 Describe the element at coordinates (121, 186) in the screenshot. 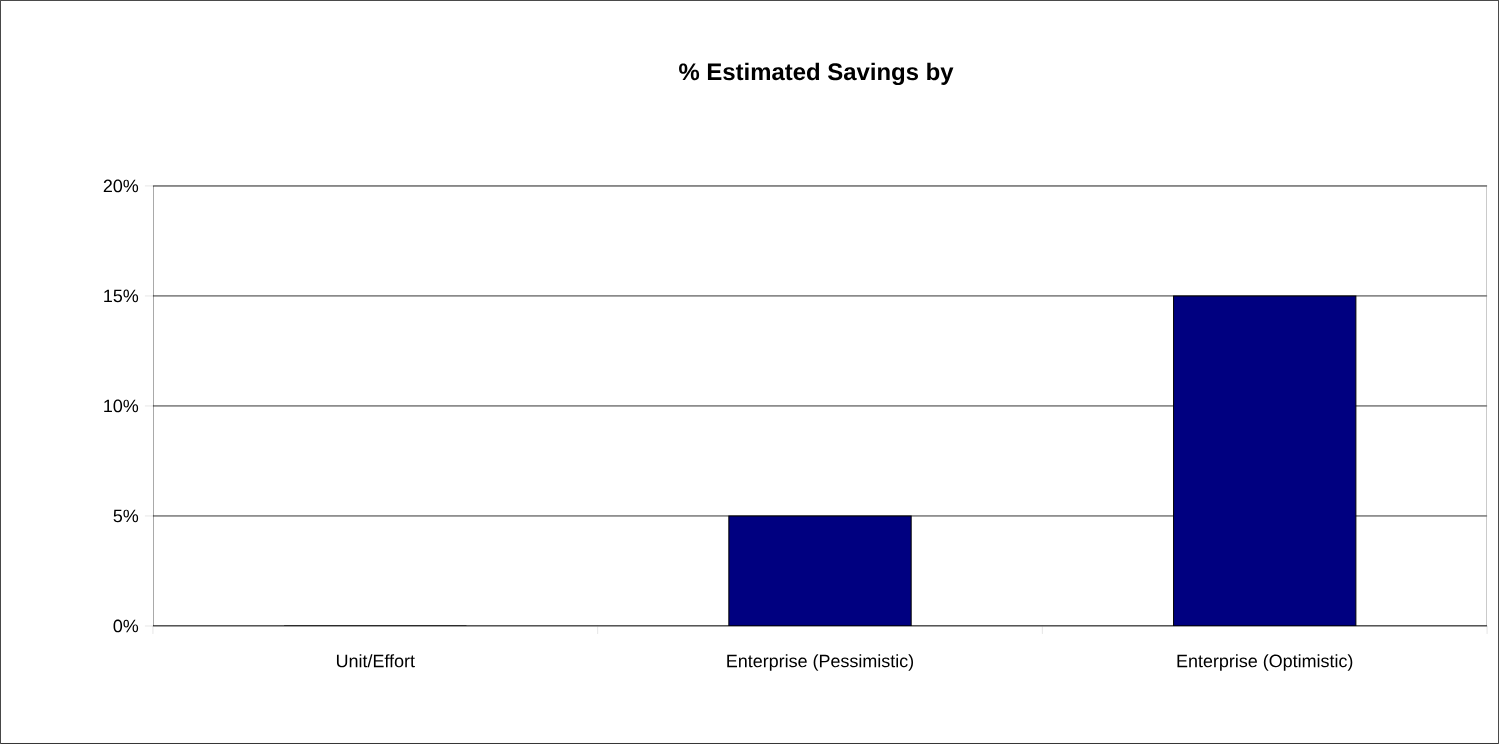

I see `y-tick-label: 20%` at that location.